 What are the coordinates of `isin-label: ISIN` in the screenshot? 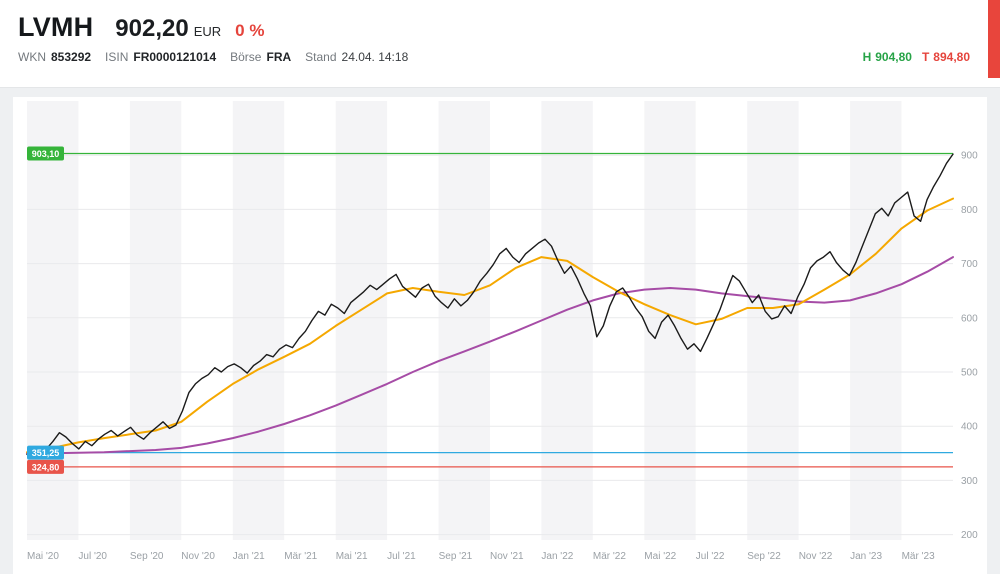 It's located at (117, 57).